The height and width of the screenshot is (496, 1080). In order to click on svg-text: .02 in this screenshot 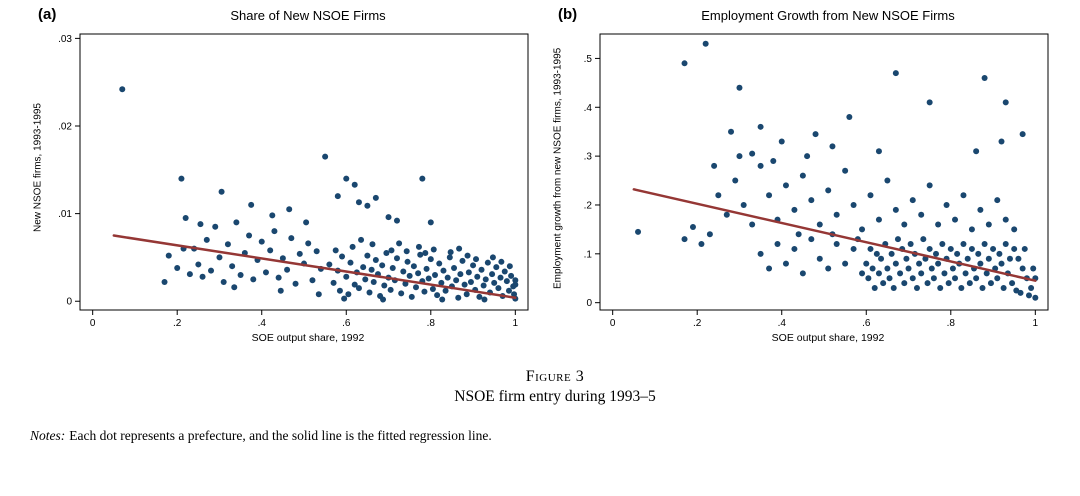, I will do `click(65, 127)`.